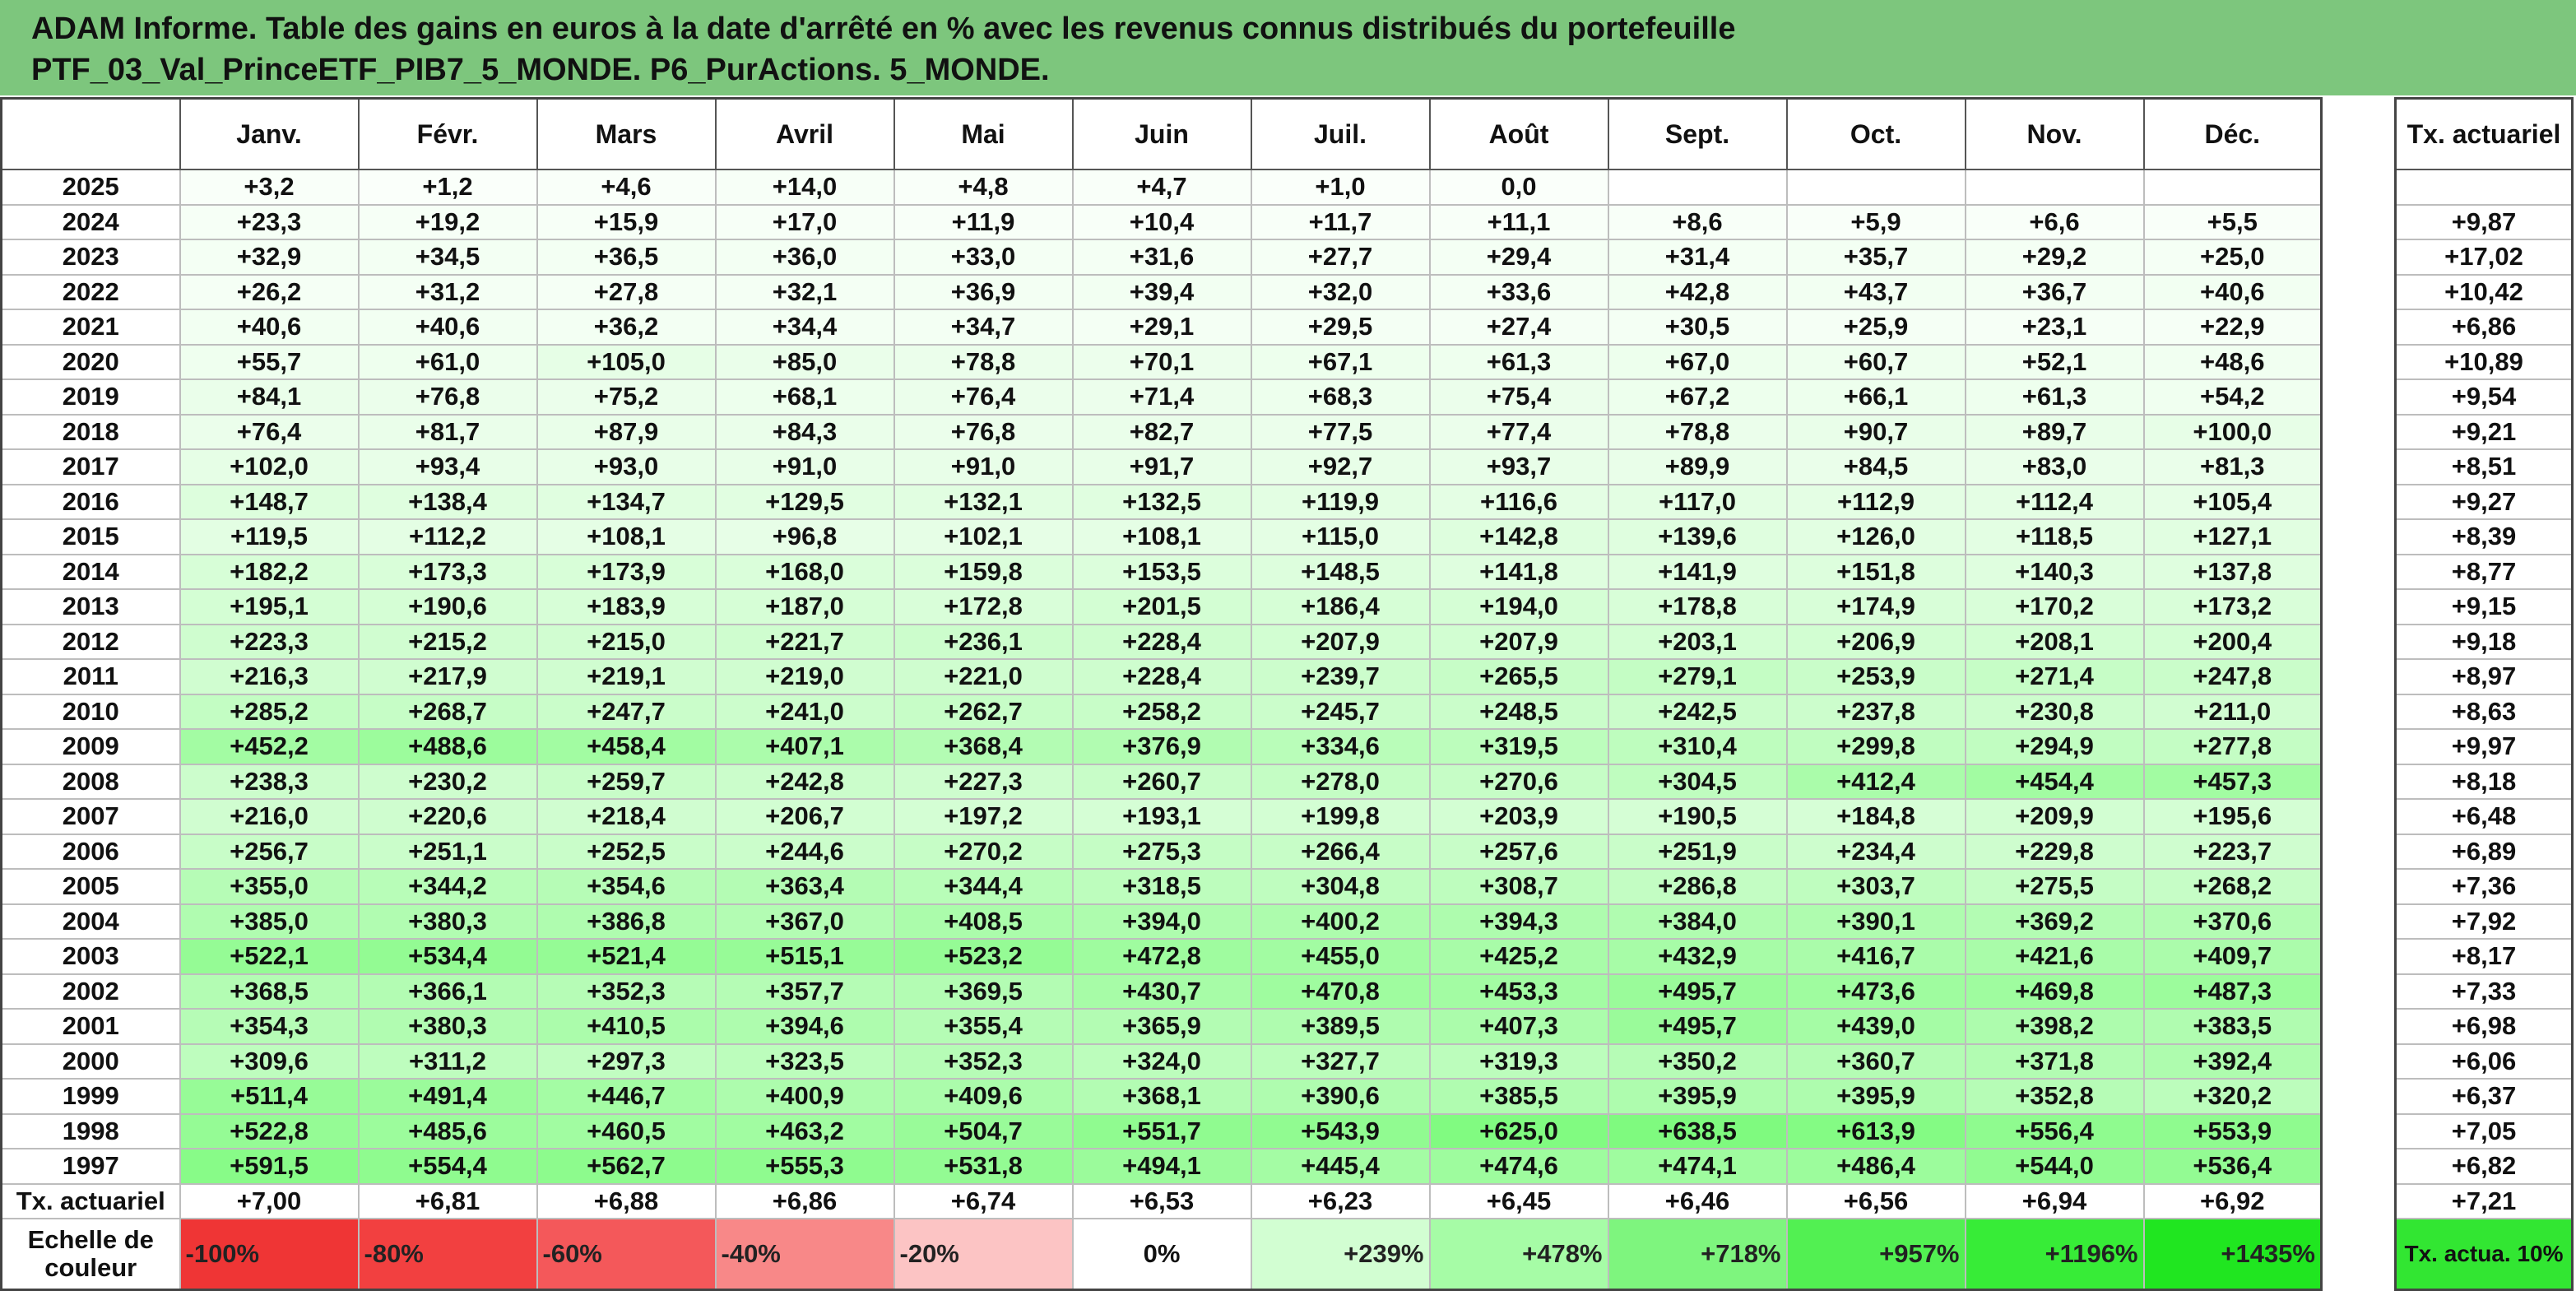  Describe the element at coordinates (1162, 921) in the screenshot. I see `gain-cell: +394,0` at that location.